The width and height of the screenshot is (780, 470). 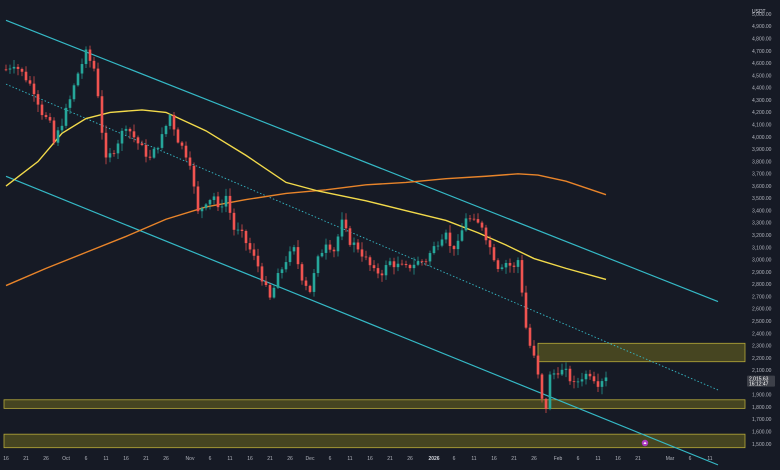 What do you see at coordinates (762, 310) in the screenshot?
I see `price-tick-label: 2,600.00` at bounding box center [762, 310].